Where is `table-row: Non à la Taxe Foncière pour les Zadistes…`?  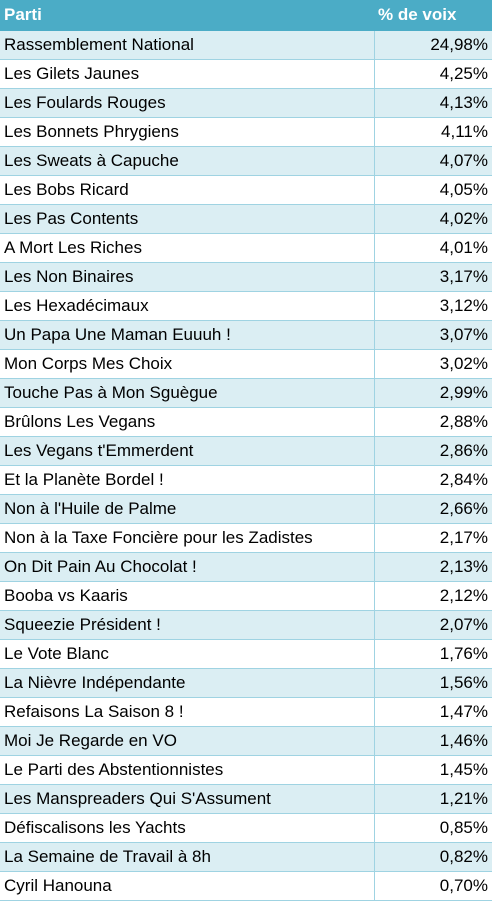 table-row: Non à la Taxe Foncière pour les Zadistes… is located at coordinates (246, 538).